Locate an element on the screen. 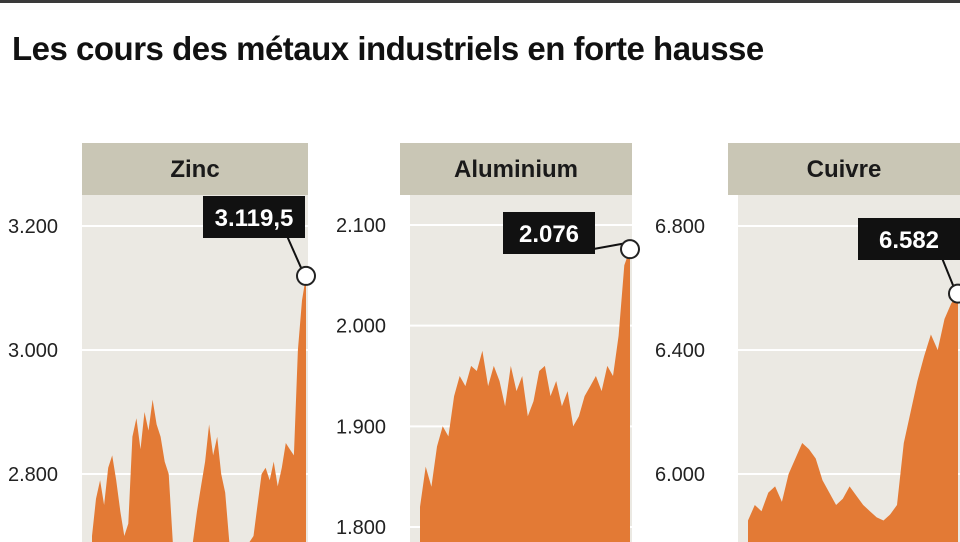 The width and height of the screenshot is (960, 542). cuivre-callout-pointer is located at coordinates (948, 272).